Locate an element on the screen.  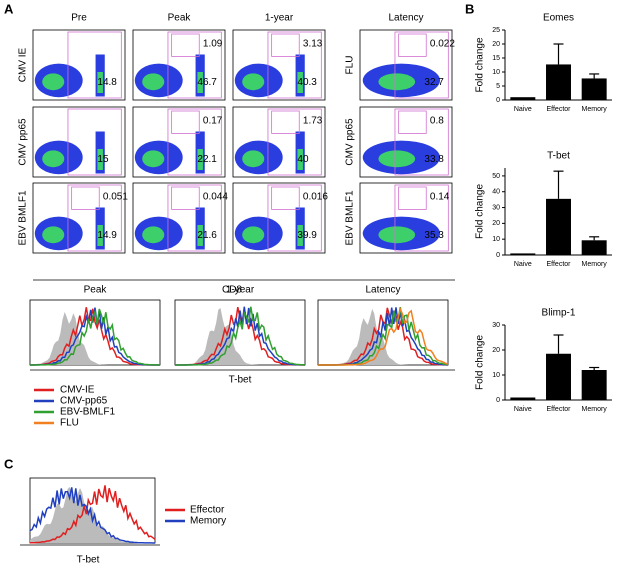
panel-label: A is located at coordinates (9, 8).